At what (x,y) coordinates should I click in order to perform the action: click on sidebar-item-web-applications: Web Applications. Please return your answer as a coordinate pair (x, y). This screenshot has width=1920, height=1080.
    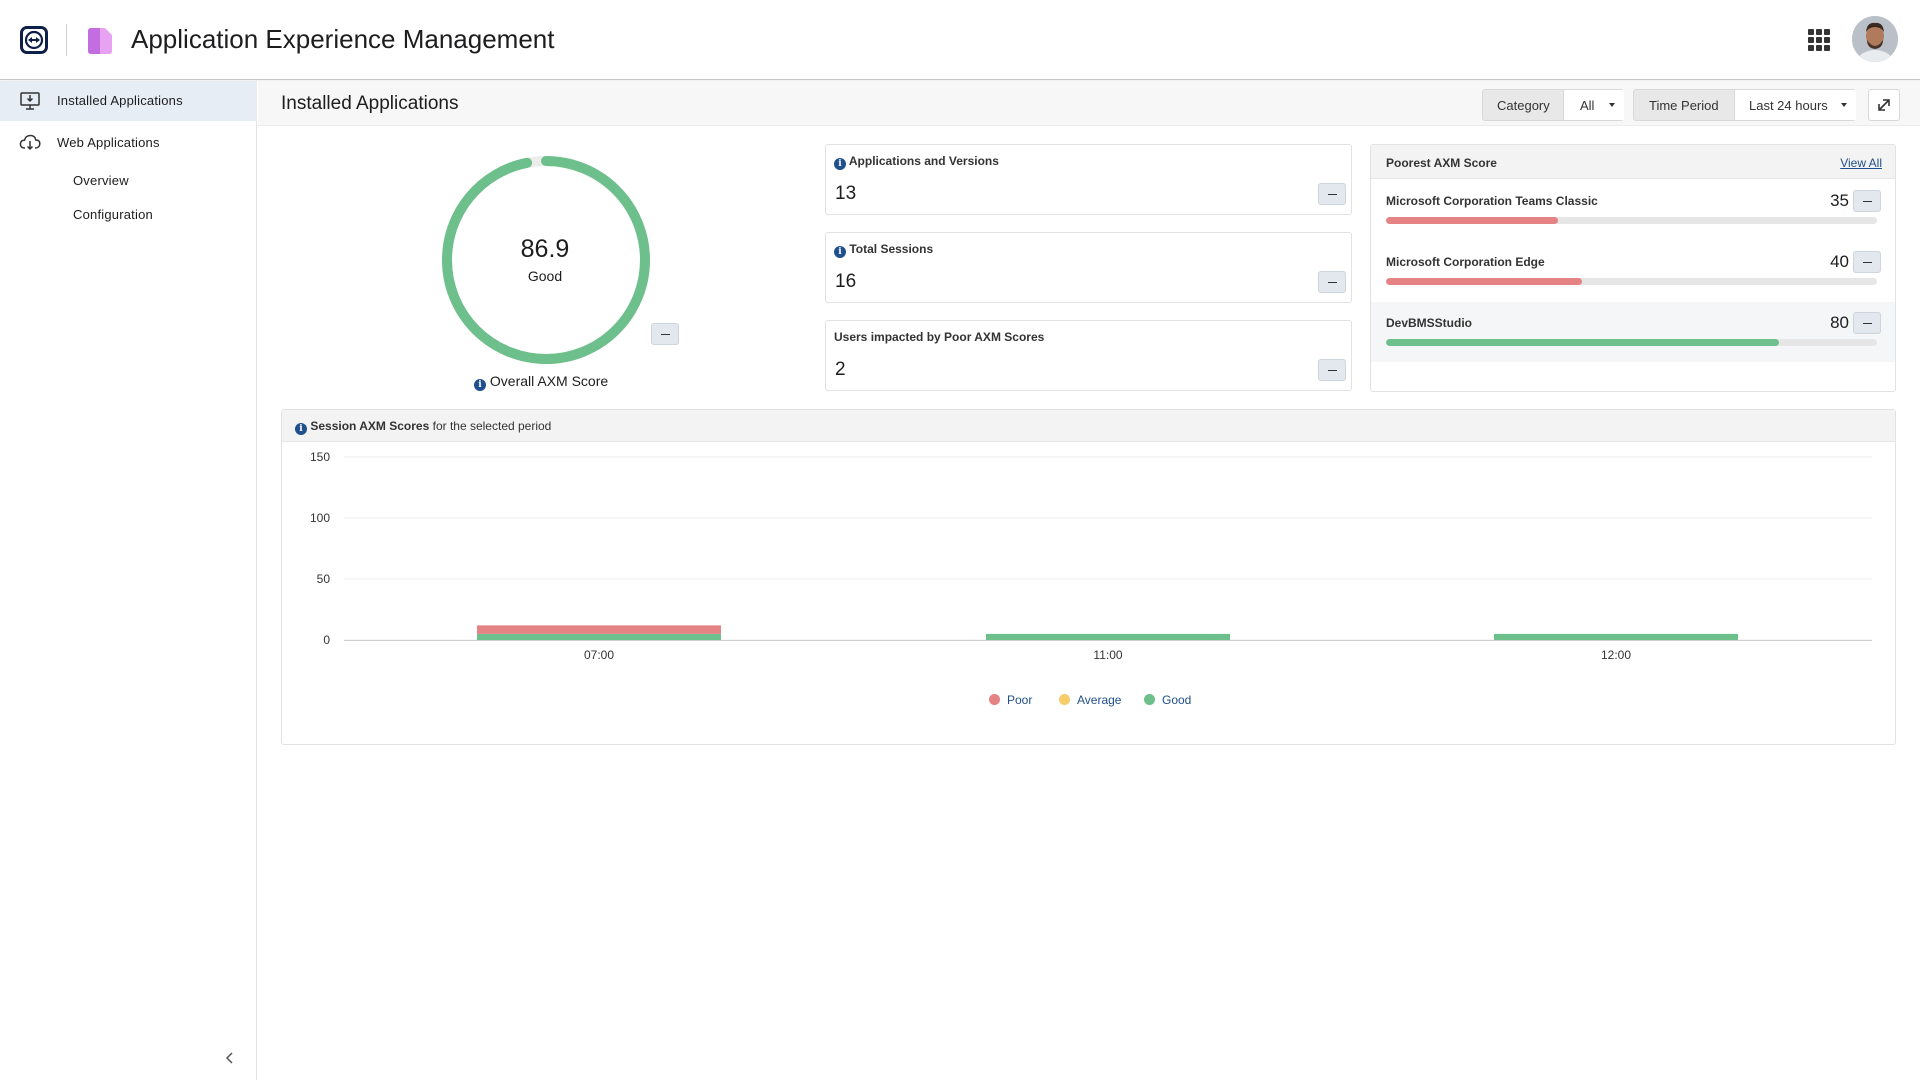
    Looking at the image, I should click on (128, 143).